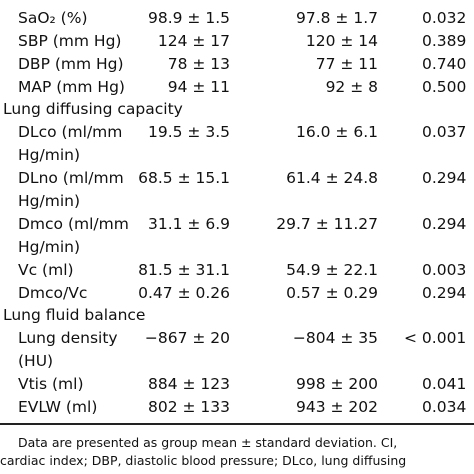 Image resolution: width=474 pixels, height=474 pixels. Describe the element at coordinates (93, 109) in the screenshot. I see `section-title: Lung diffusing capacity` at that location.